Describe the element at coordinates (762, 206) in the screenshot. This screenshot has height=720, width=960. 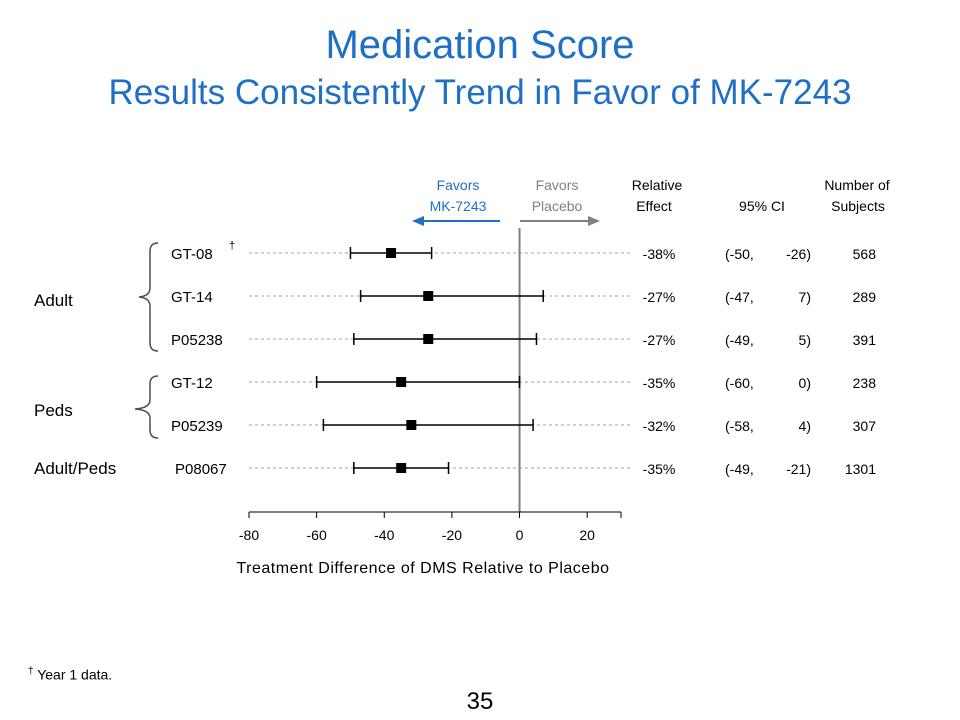
I see `header-ci: 95% CI` at that location.